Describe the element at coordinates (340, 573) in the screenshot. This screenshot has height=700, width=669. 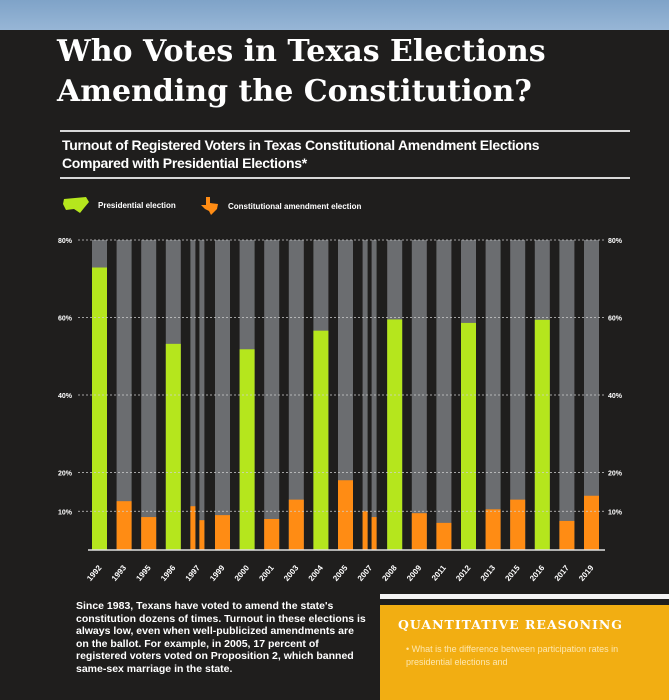
I see `x-tick-label: 2005` at that location.